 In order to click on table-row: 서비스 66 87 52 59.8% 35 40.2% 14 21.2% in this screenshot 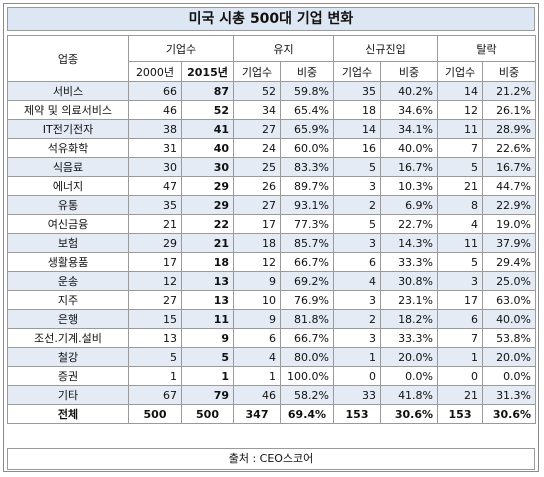, I will do `click(272, 91)`.